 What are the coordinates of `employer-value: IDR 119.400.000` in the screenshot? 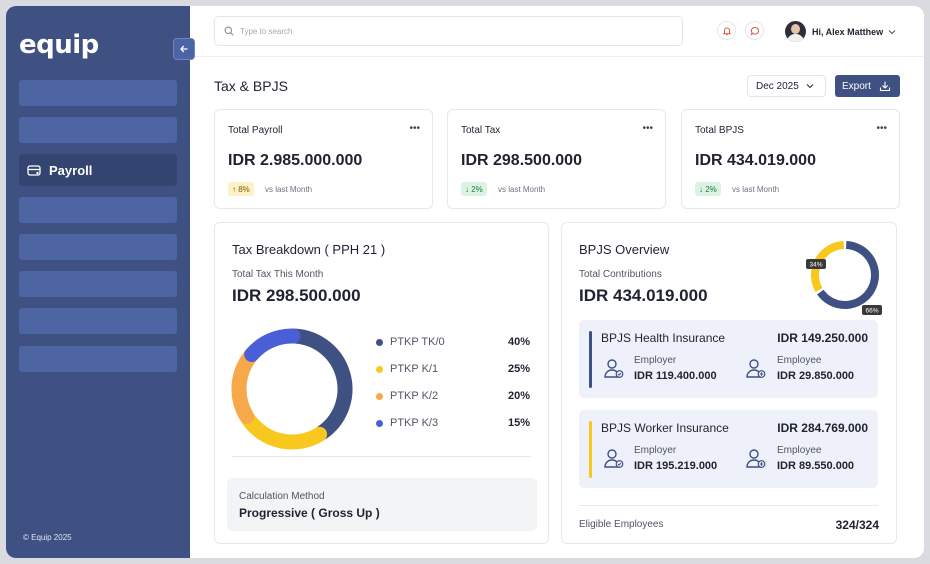 It's located at (675, 376).